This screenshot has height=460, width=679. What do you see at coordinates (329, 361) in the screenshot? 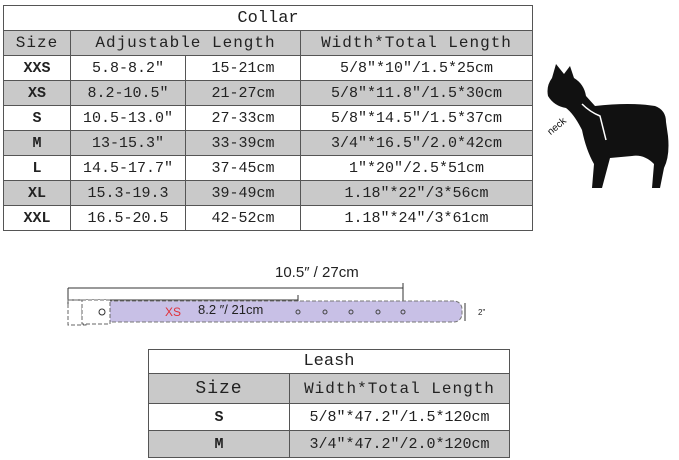
I see `leash-title: Leash` at bounding box center [329, 361].